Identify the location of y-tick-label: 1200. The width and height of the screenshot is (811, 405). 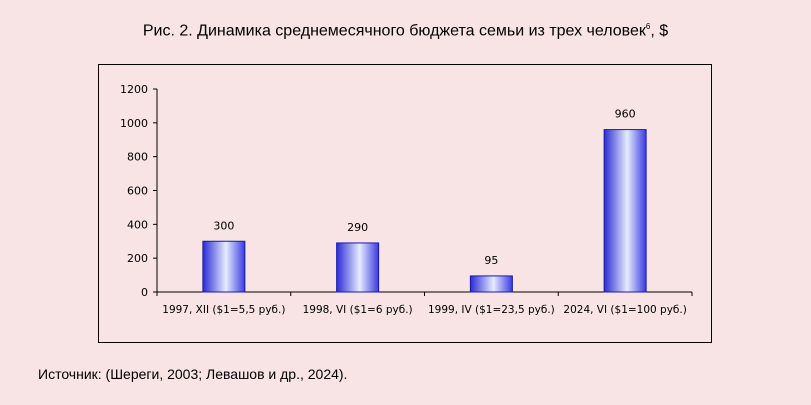
(134, 89).